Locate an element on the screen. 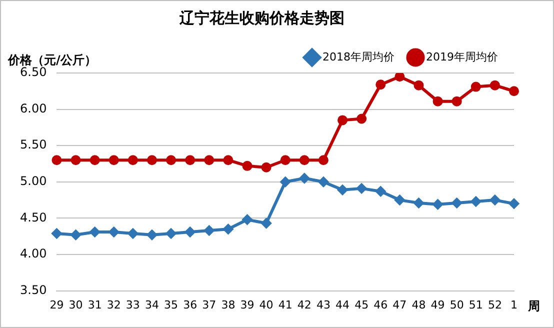  y-axis-title: 价格（元/公斤） is located at coordinates (51, 60).